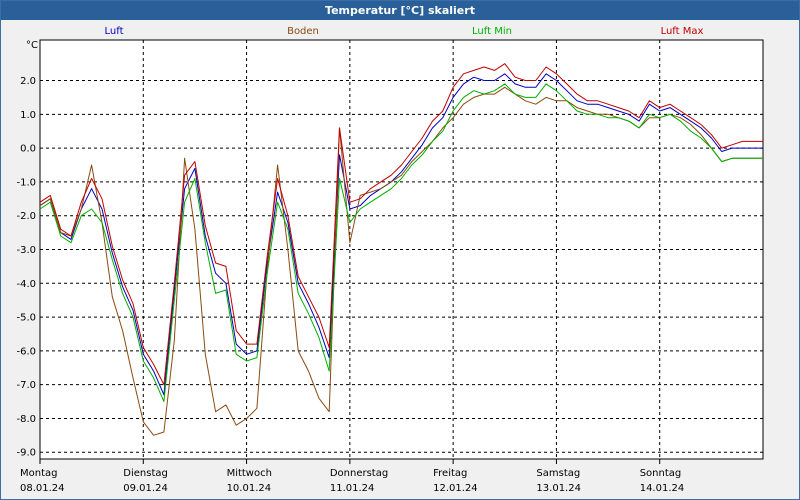 The image size is (800, 500). What do you see at coordinates (450, 473) in the screenshot?
I see `x-tick-day-label: Freitag` at bounding box center [450, 473].